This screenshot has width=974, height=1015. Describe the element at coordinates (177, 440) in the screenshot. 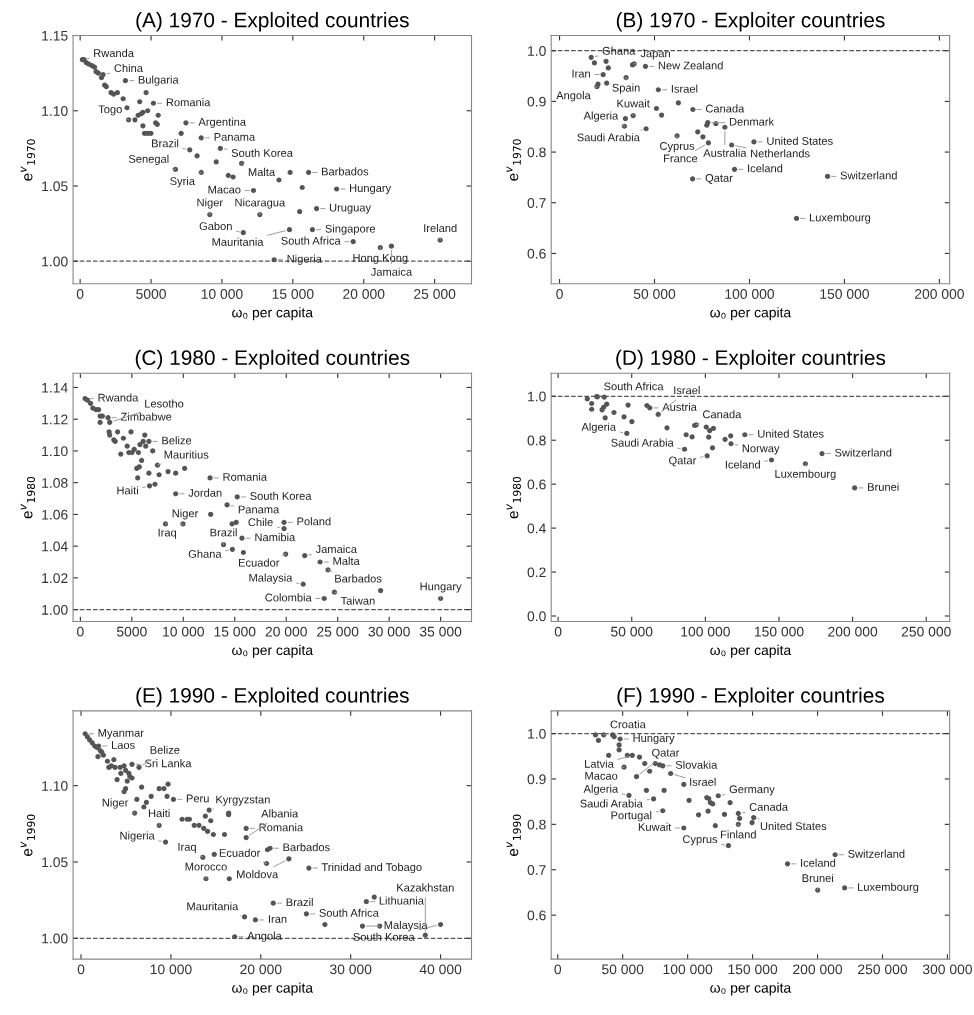

I see `annotation: Belize` at that location.